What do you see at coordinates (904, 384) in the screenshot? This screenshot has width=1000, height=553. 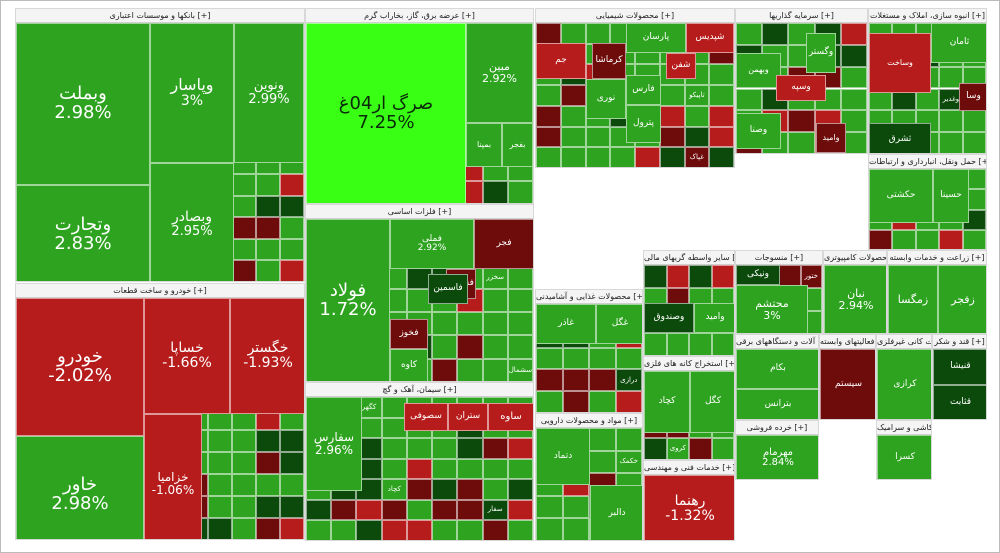 I see `stock-tile: کرازی` at bounding box center [904, 384].